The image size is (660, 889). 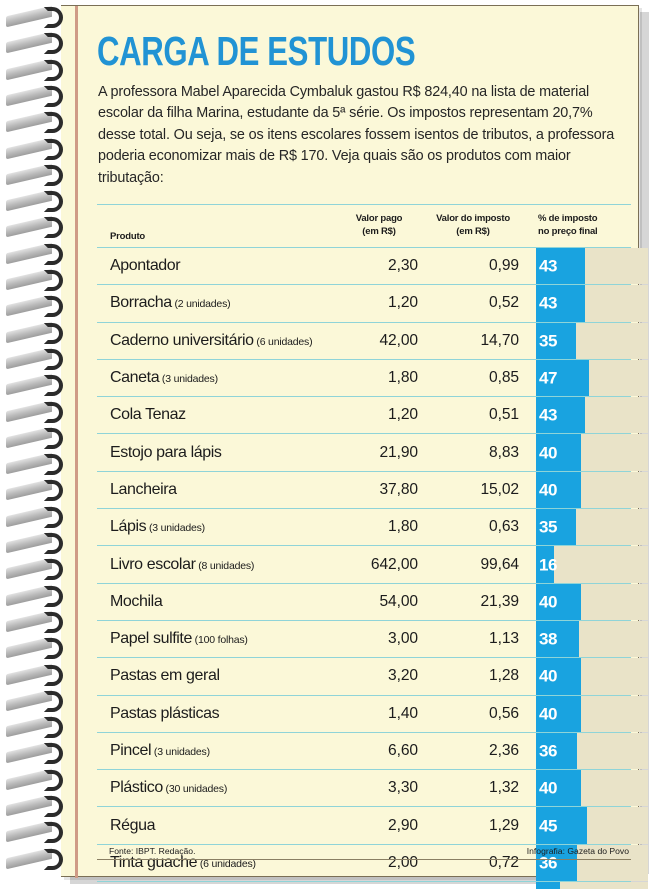 I want to click on column-header-valor-pago-line2: (em R$), so click(x=379, y=231).